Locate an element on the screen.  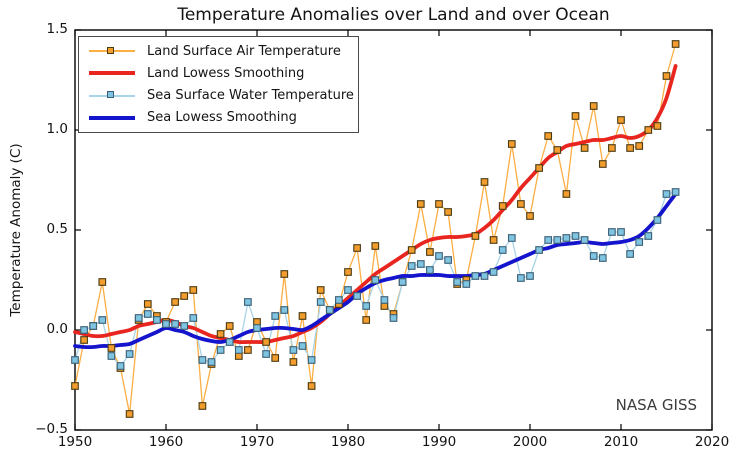
legend-label: Land Lowess Smoothing is located at coordinates (226, 73).